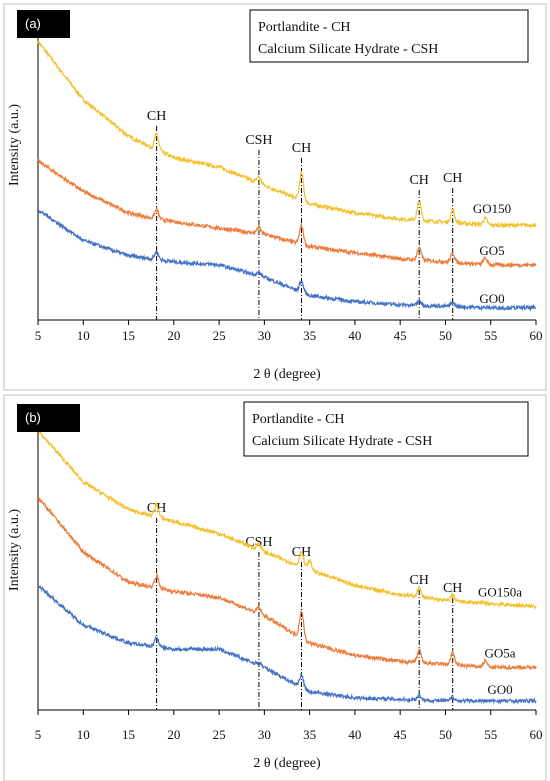  I want to click on series-label: GO150a, so click(500, 592).